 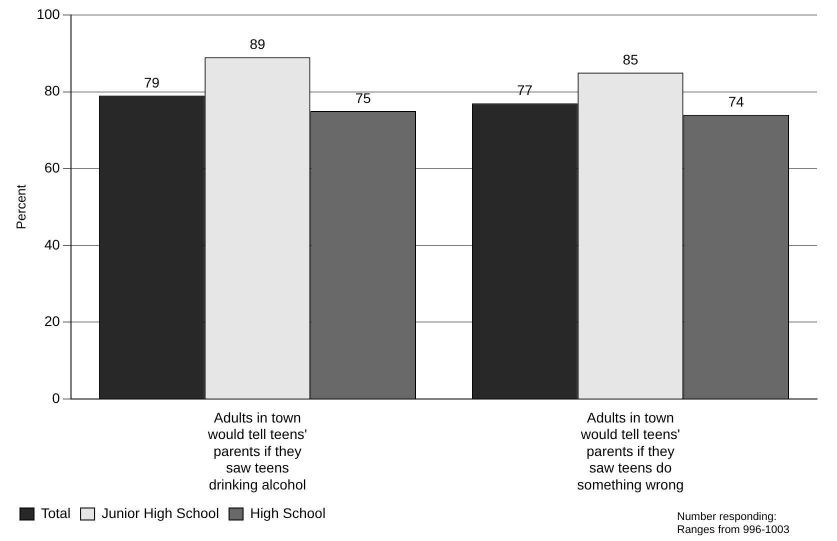 I want to click on data-label: 79, so click(x=152, y=82).